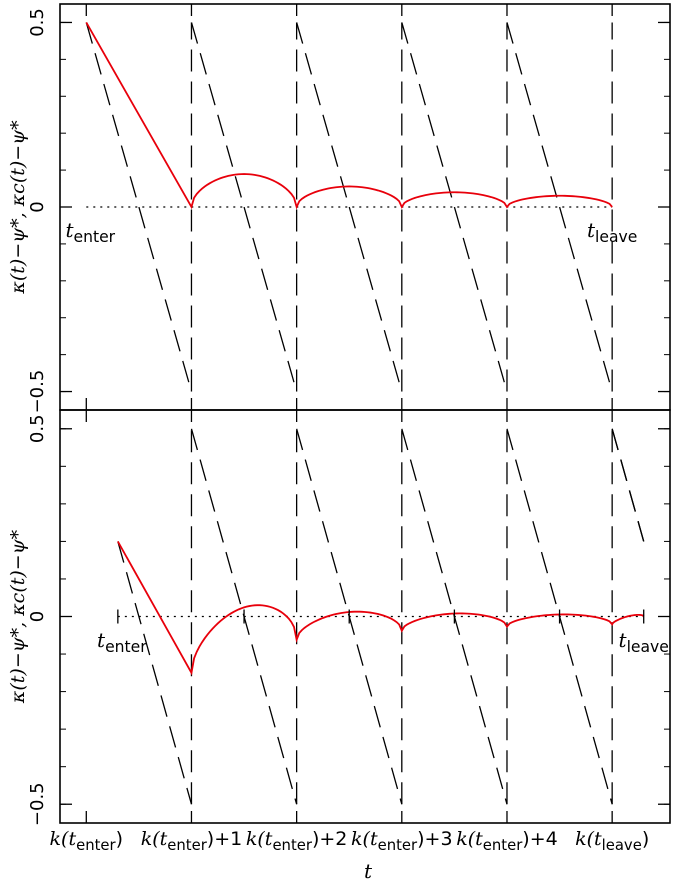 The height and width of the screenshot is (886, 691). Describe the element at coordinates (381, 608) in the screenshot. I see `red-series-line` at that location.